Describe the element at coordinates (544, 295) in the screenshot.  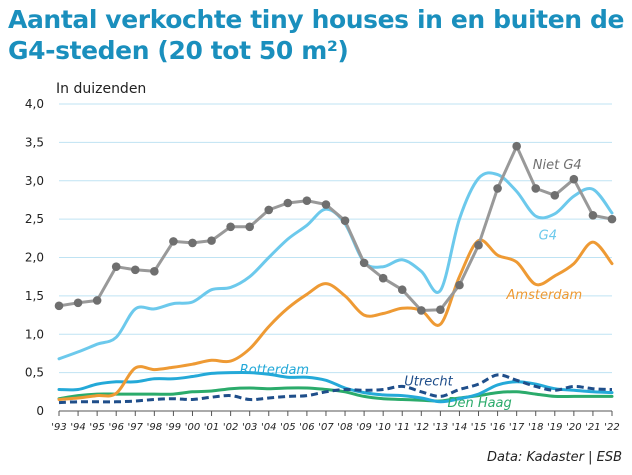
I see `label-amsterdam: Amsterdam` at that location.